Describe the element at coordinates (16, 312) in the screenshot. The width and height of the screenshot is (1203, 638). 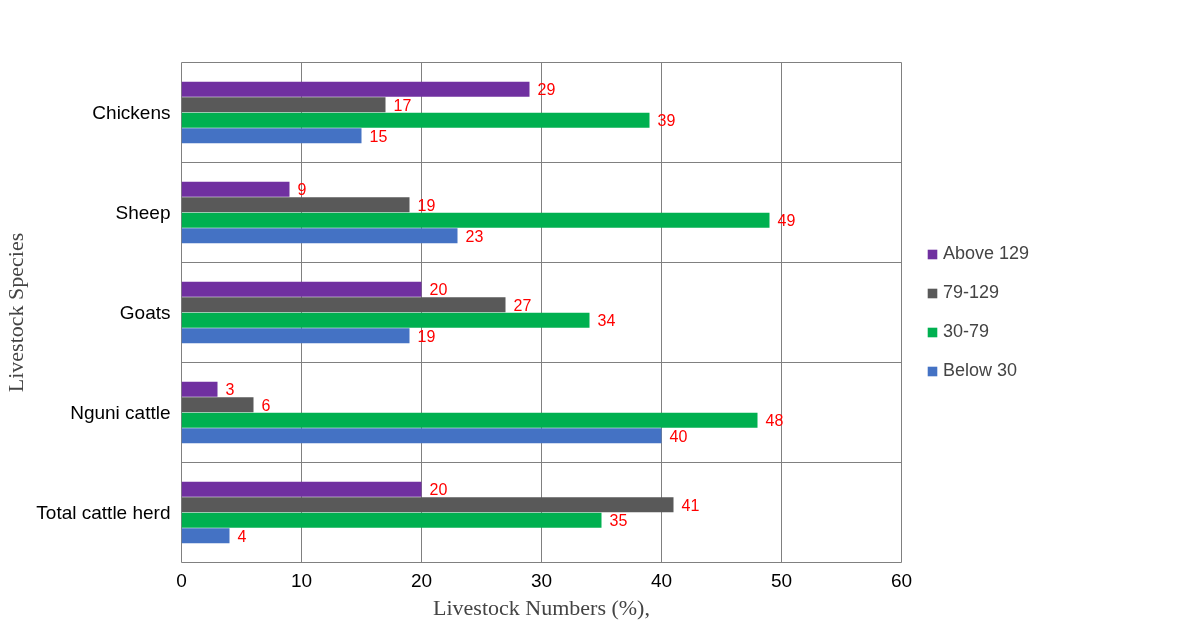
I see `y-axis-title: Livestock Species` at that location.